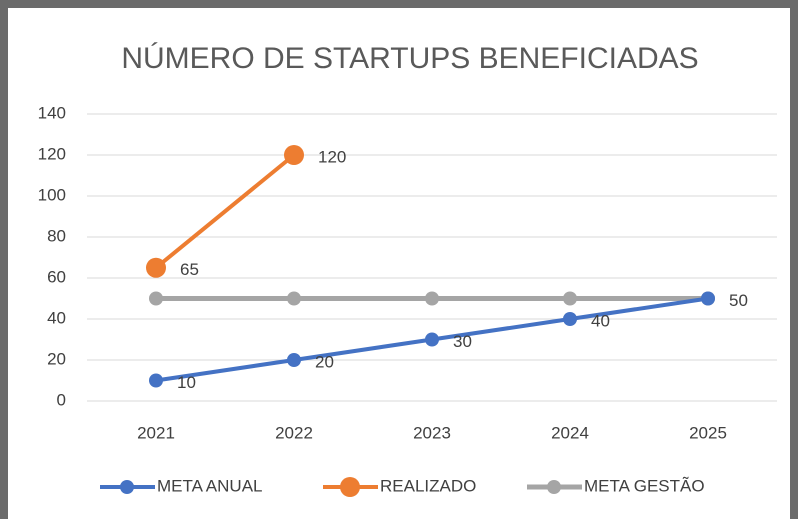 Image resolution: width=798 pixels, height=519 pixels. Describe the element at coordinates (52, 194) in the screenshot. I see `y-tick-label: 100` at that location.